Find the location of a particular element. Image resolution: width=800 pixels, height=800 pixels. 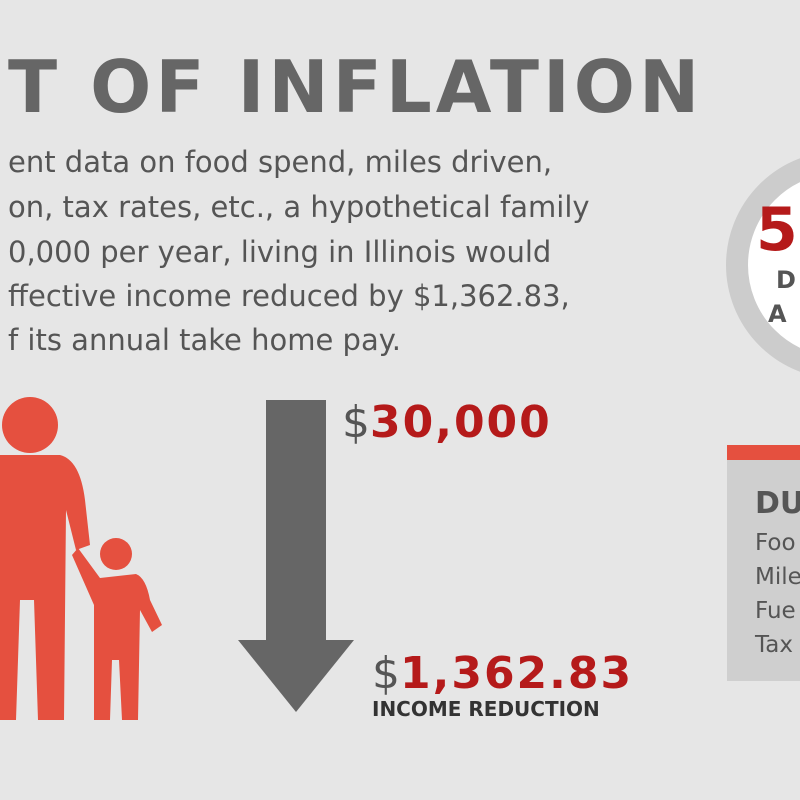

badge-text: A is located at coordinates (777, 314).